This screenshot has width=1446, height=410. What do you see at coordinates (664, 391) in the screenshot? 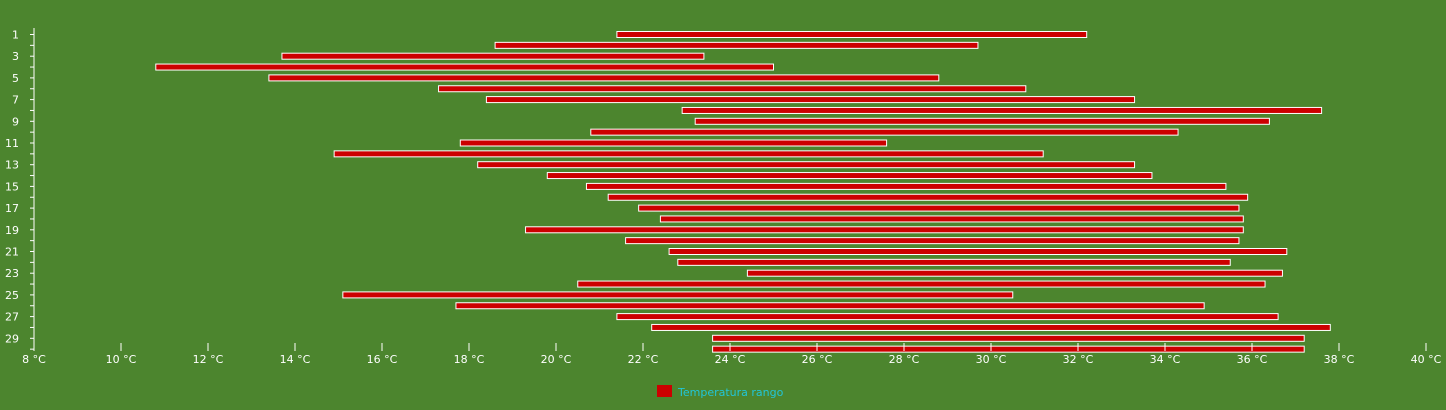
I see `legend-swatch` at bounding box center [664, 391].